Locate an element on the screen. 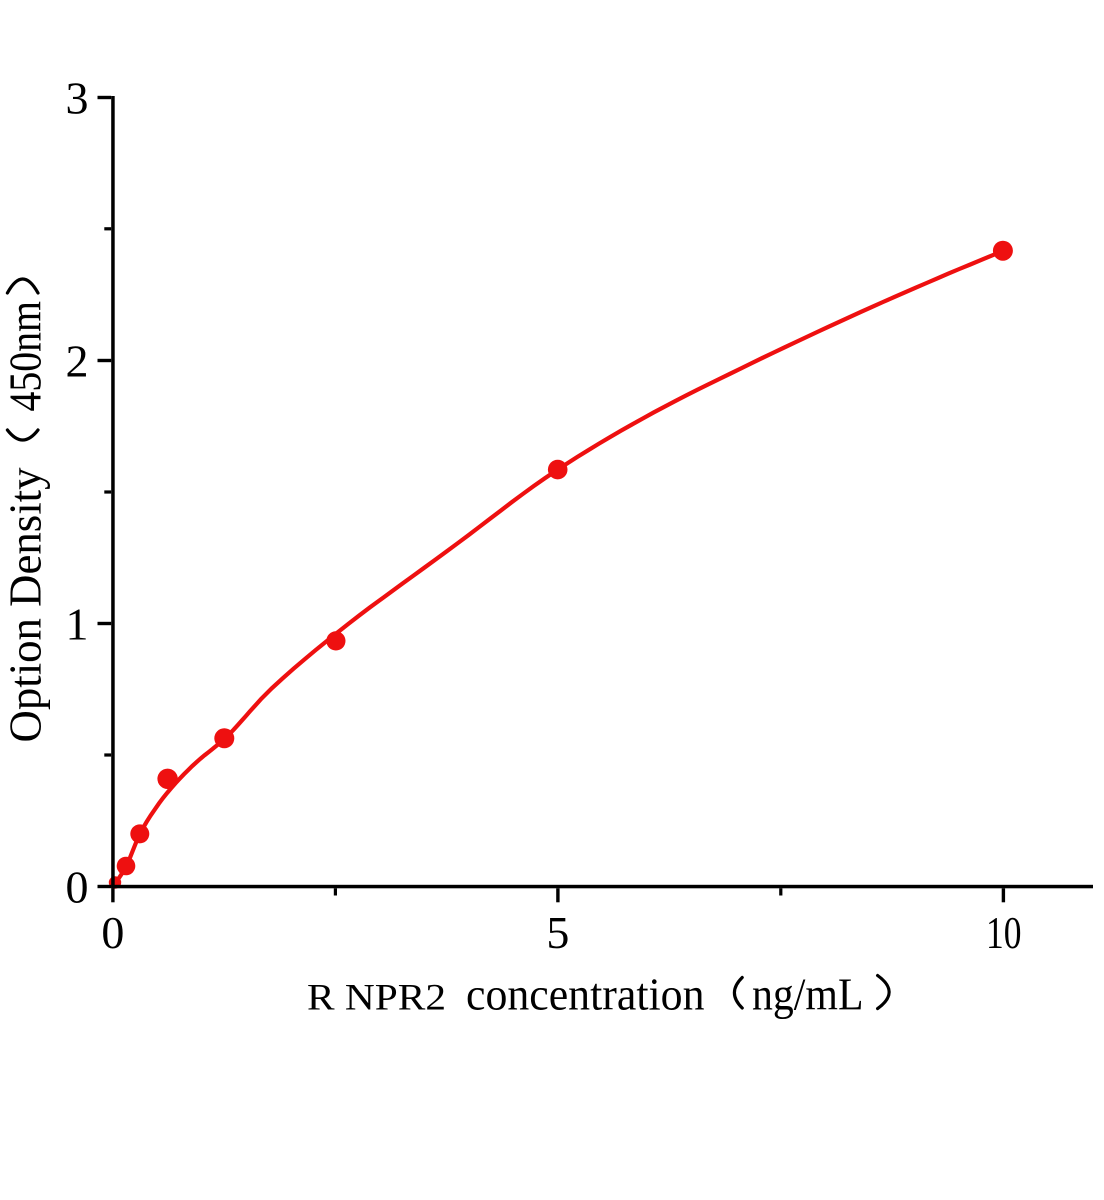 The width and height of the screenshot is (1104, 1200). svg-text: Option Density is located at coordinates (25, 605).